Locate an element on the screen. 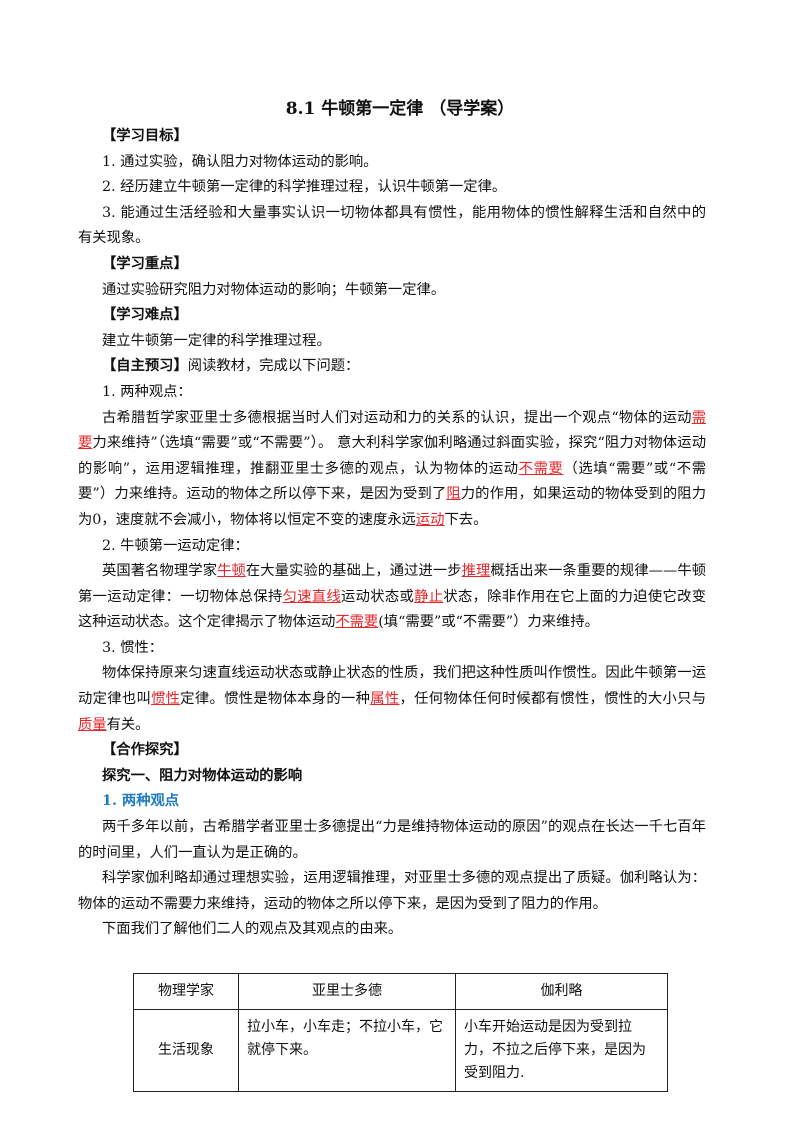 The width and height of the screenshot is (800, 1132). text-run: 3. 惯性： is located at coordinates (133, 647).